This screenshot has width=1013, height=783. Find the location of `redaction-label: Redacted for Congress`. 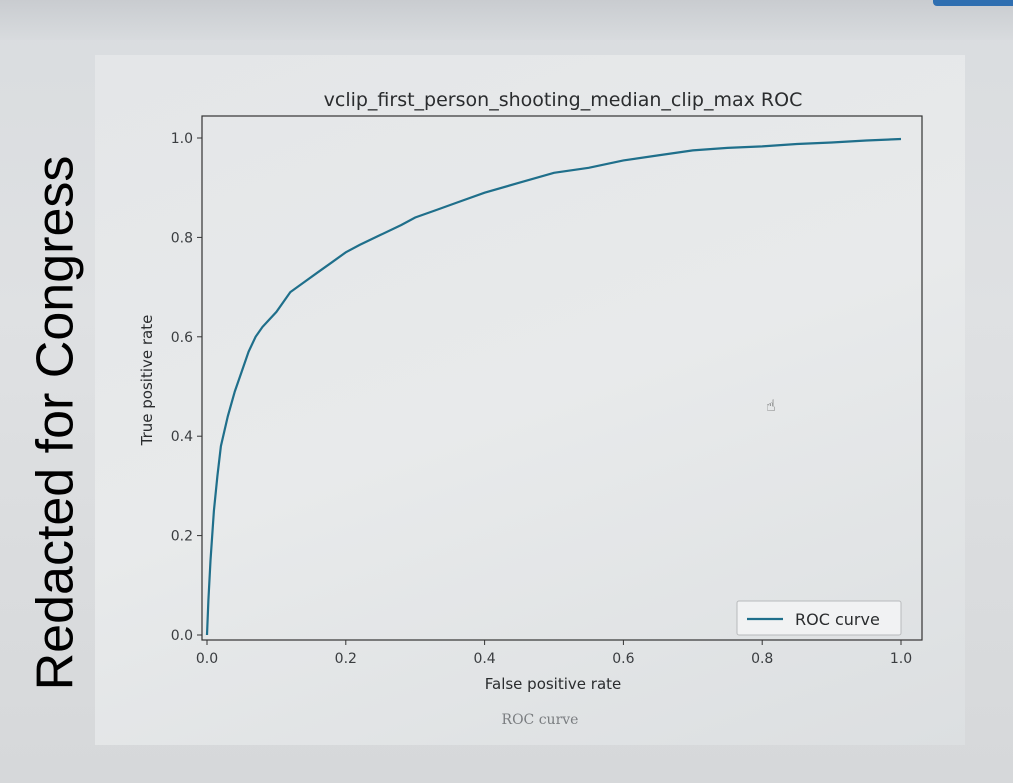

redaction-label: Redacted for Congress is located at coordinates (55, 422).